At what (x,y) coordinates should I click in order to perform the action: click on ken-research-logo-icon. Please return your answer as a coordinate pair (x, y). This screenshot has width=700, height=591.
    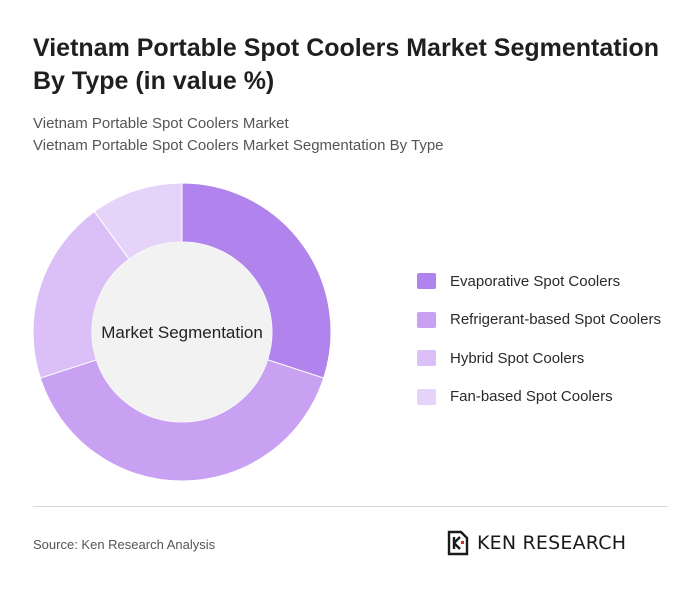
    Looking at the image, I should click on (458, 543).